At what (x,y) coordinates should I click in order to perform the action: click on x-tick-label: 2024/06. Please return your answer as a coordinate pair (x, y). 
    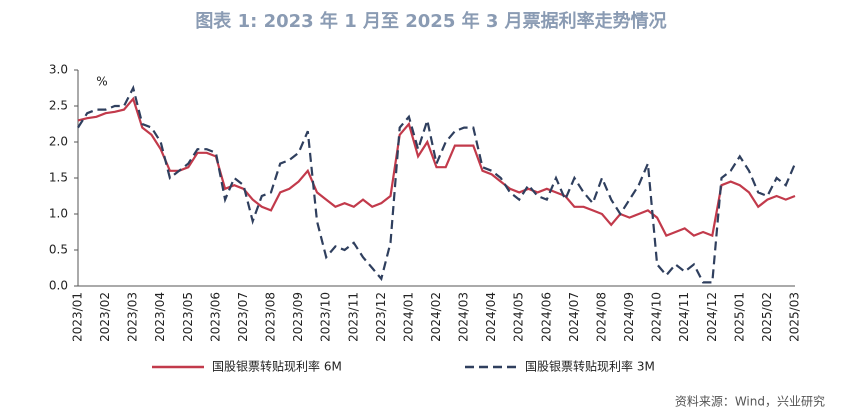
    Looking at the image, I should click on (546, 317).